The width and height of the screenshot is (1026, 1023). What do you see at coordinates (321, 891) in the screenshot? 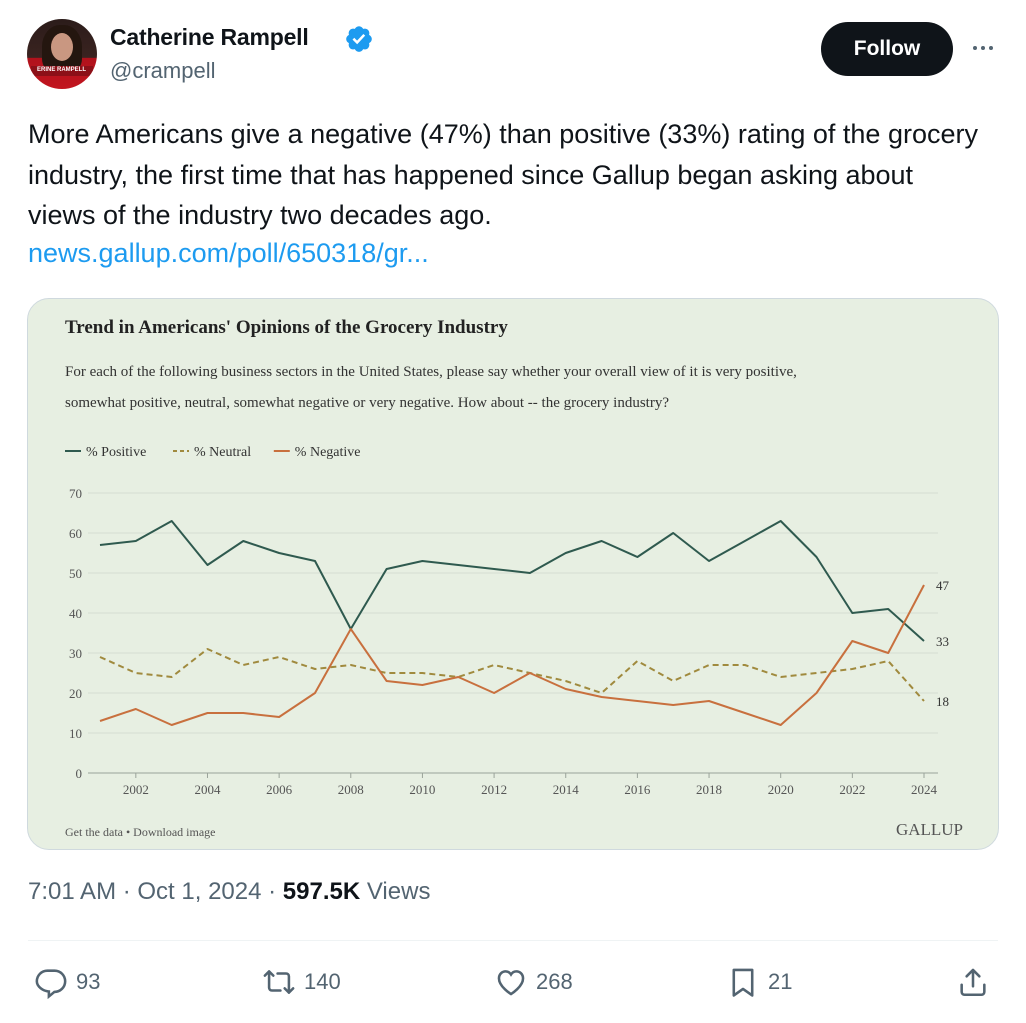
I see `views-count: 597.5K` at bounding box center [321, 891].